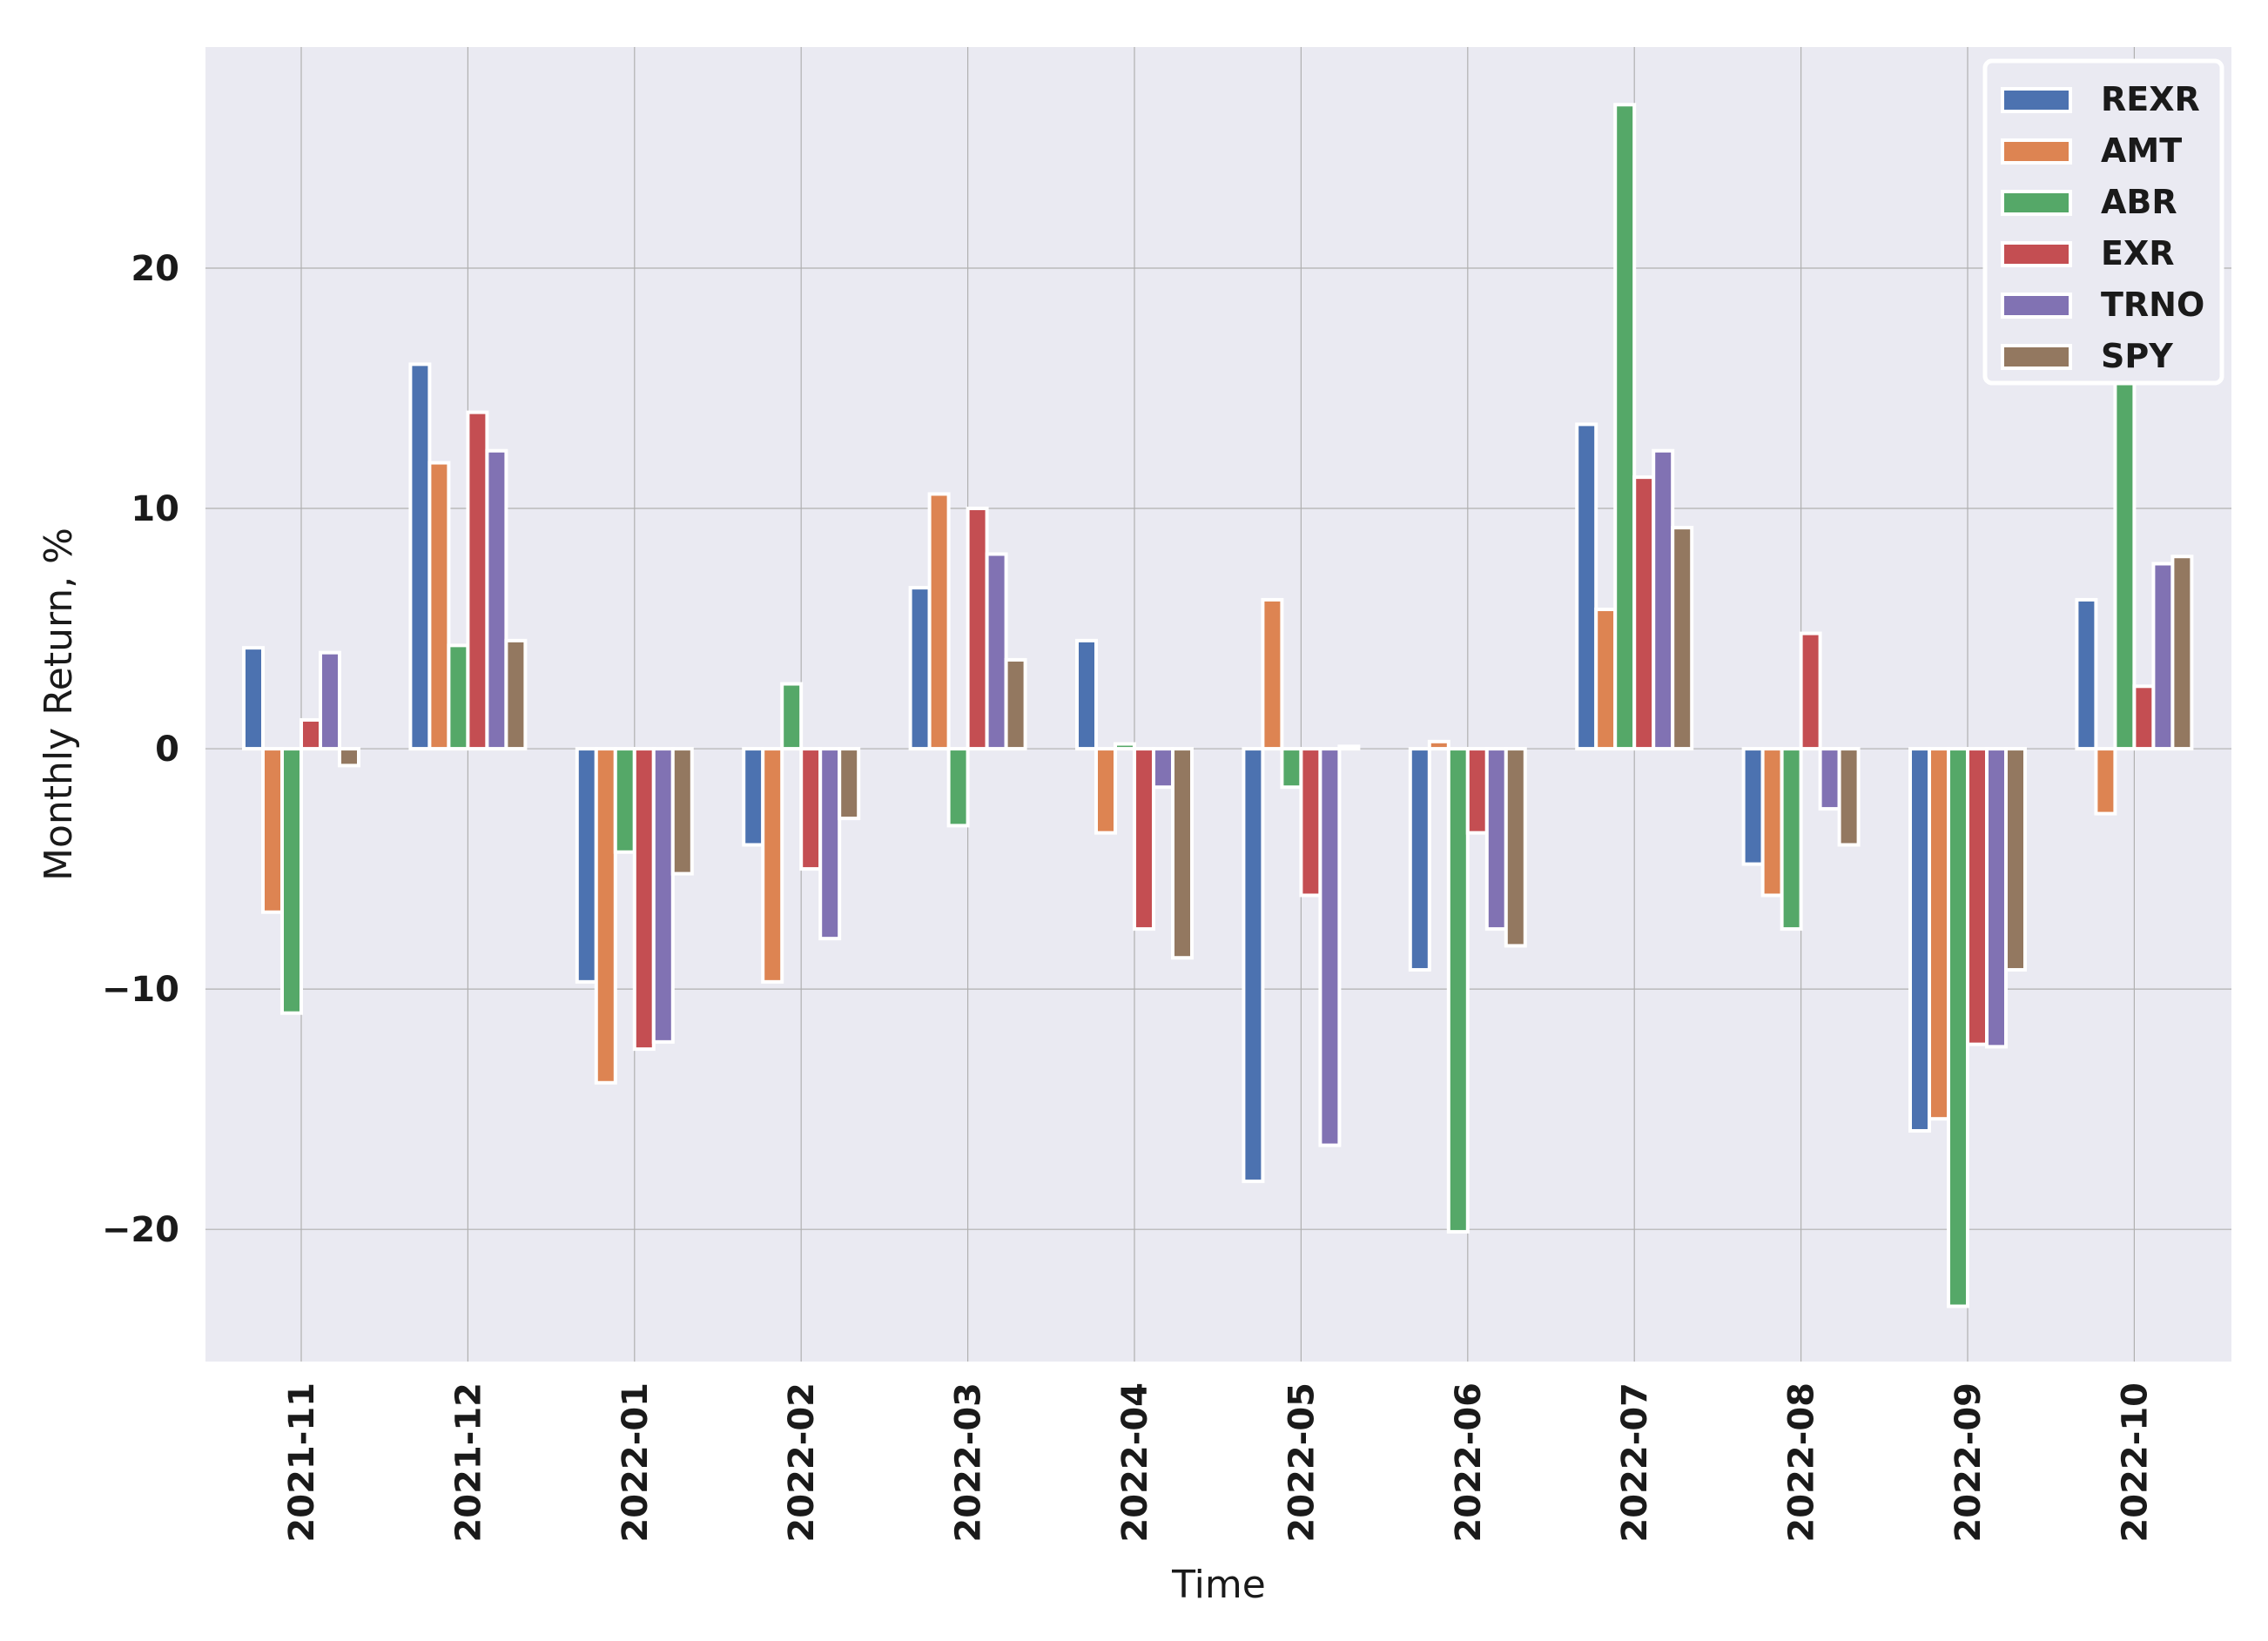  Describe the element at coordinates (802, 1462) in the screenshot. I see `x-tick-label: 2022-02` at that location.